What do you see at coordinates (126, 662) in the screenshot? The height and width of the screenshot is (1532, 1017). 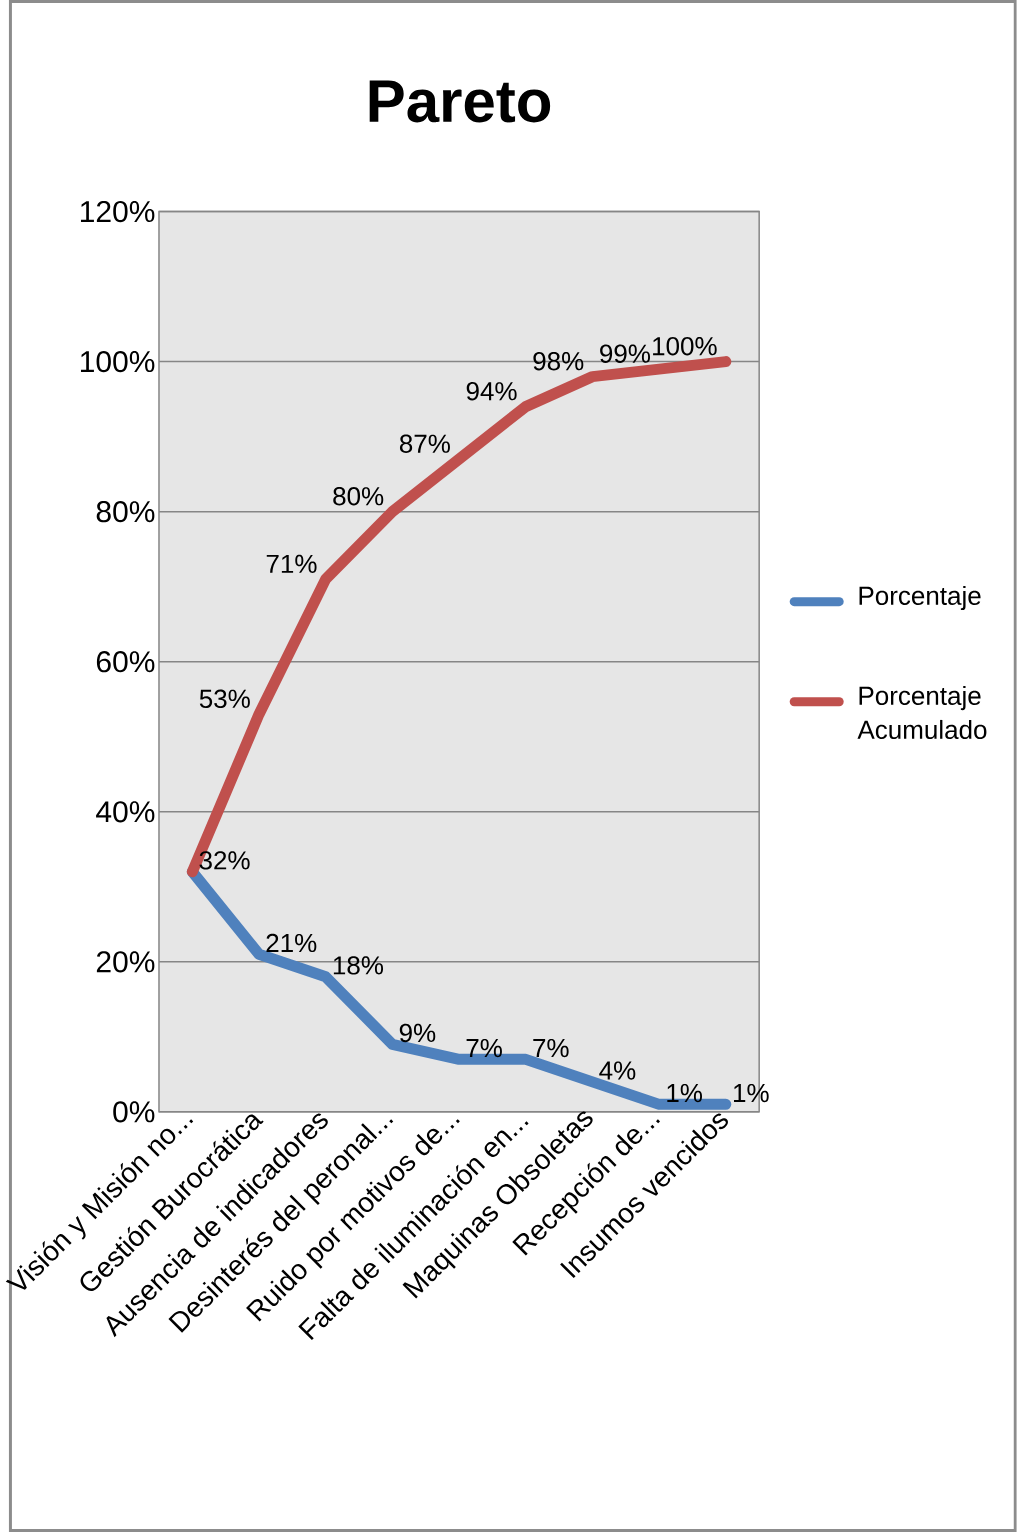 I see `y-tick-label: 60%` at bounding box center [126, 662].